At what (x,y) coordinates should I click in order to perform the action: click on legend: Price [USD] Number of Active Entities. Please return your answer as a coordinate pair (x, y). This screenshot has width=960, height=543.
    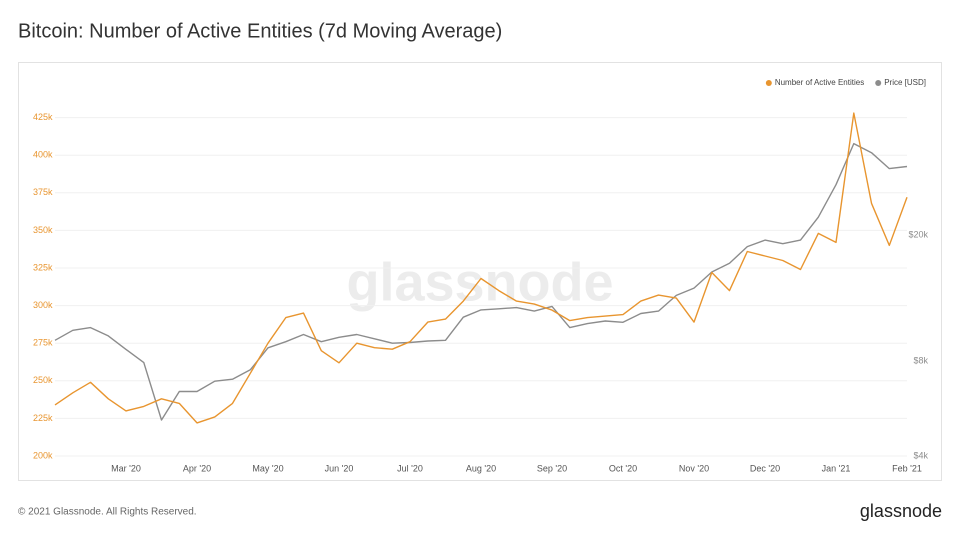
    Looking at the image, I should click on (845, 82).